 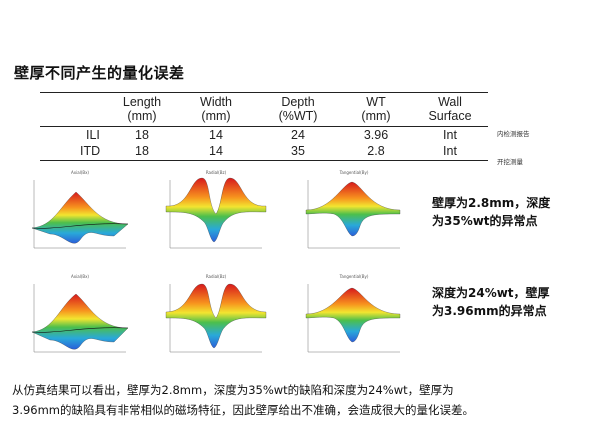 What do you see at coordinates (298, 109) in the screenshot?
I see `column-header-depth: Depth (%WT)` at bounding box center [298, 109].